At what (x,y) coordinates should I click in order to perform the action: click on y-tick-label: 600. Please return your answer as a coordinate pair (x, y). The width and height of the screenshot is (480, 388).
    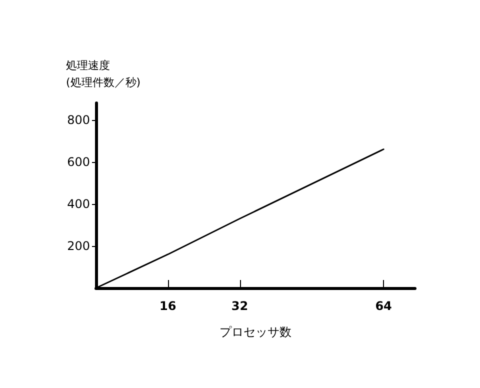
    Looking at the image, I should click on (78, 161).